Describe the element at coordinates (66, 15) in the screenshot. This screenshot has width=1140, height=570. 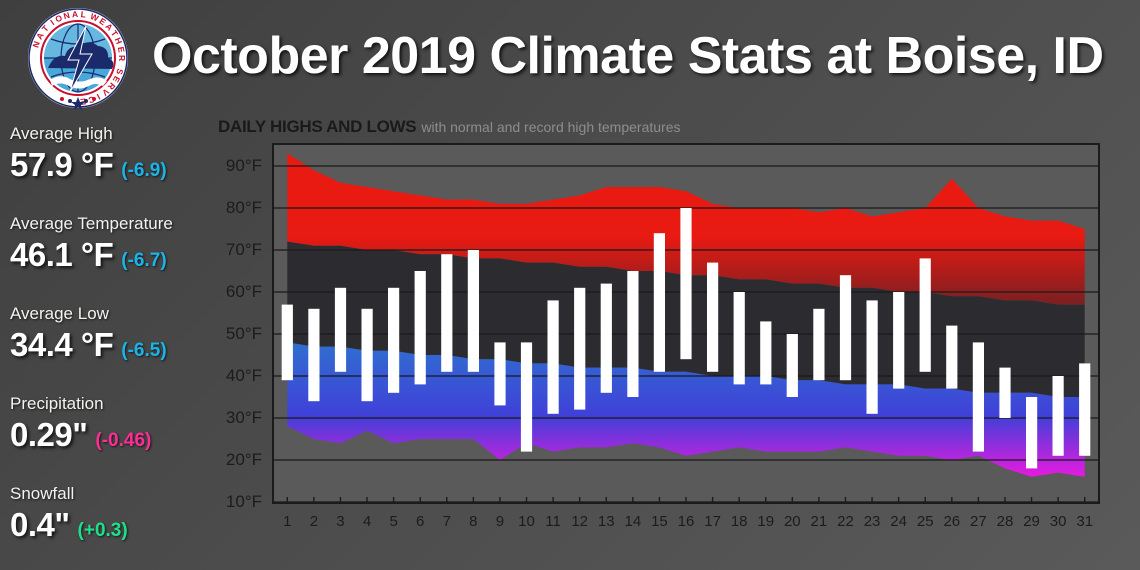
I see `svg-text: N` at that location.